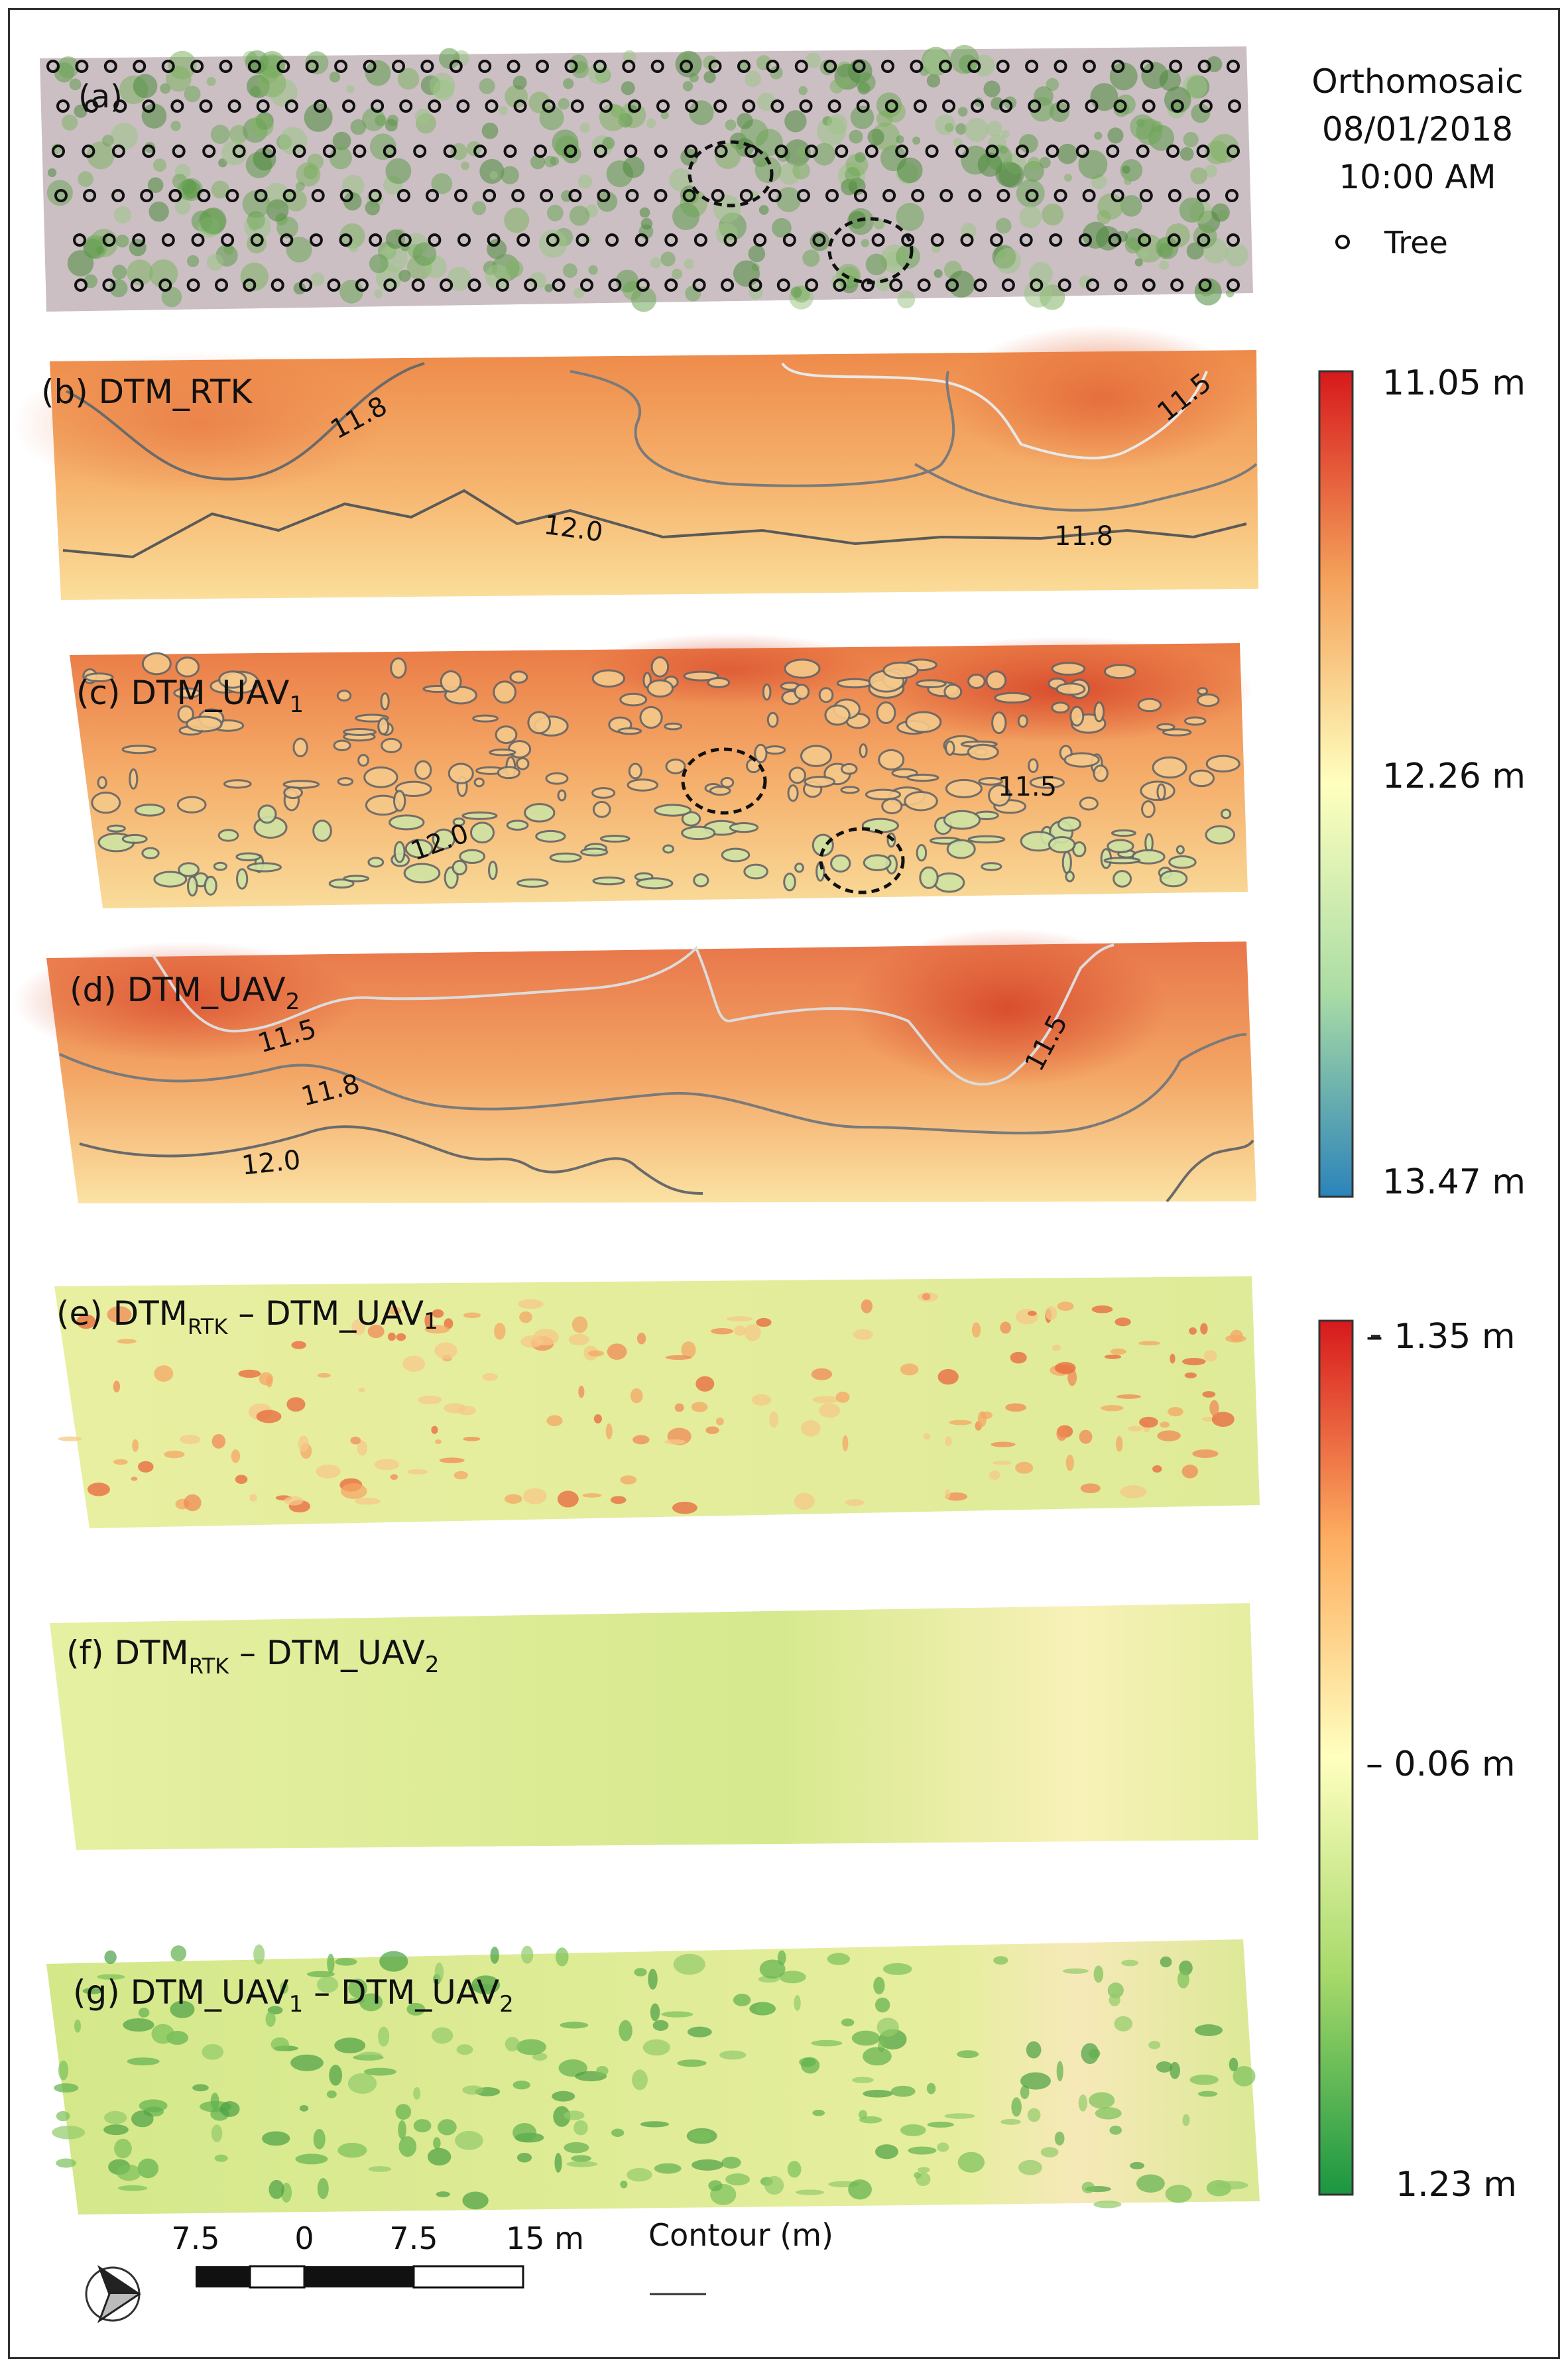 The image size is (1568, 2367). Describe the element at coordinates (401, 1993) in the screenshot. I see `panel-g-label-mid: – DTM_UAV` at that location.